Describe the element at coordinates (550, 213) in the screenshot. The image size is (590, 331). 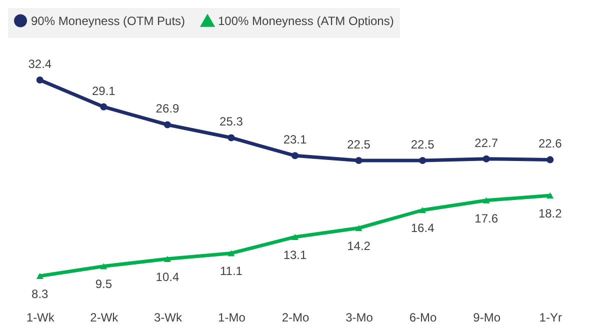
I see `data-label: 18.2` at that location.